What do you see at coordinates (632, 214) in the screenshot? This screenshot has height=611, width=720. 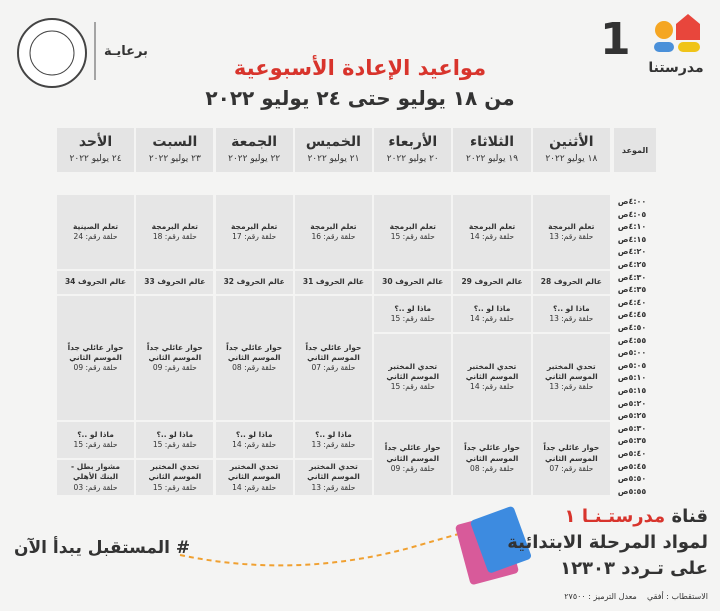 I see `time-label: ٤:٠٥ص` at bounding box center [632, 214].